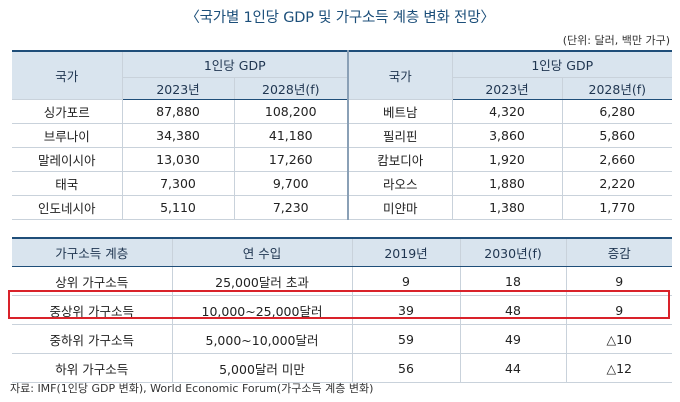 The height and width of the screenshot is (402, 680). I want to click on gdp-group-header-right: 1인당 GDP, so click(562, 64).